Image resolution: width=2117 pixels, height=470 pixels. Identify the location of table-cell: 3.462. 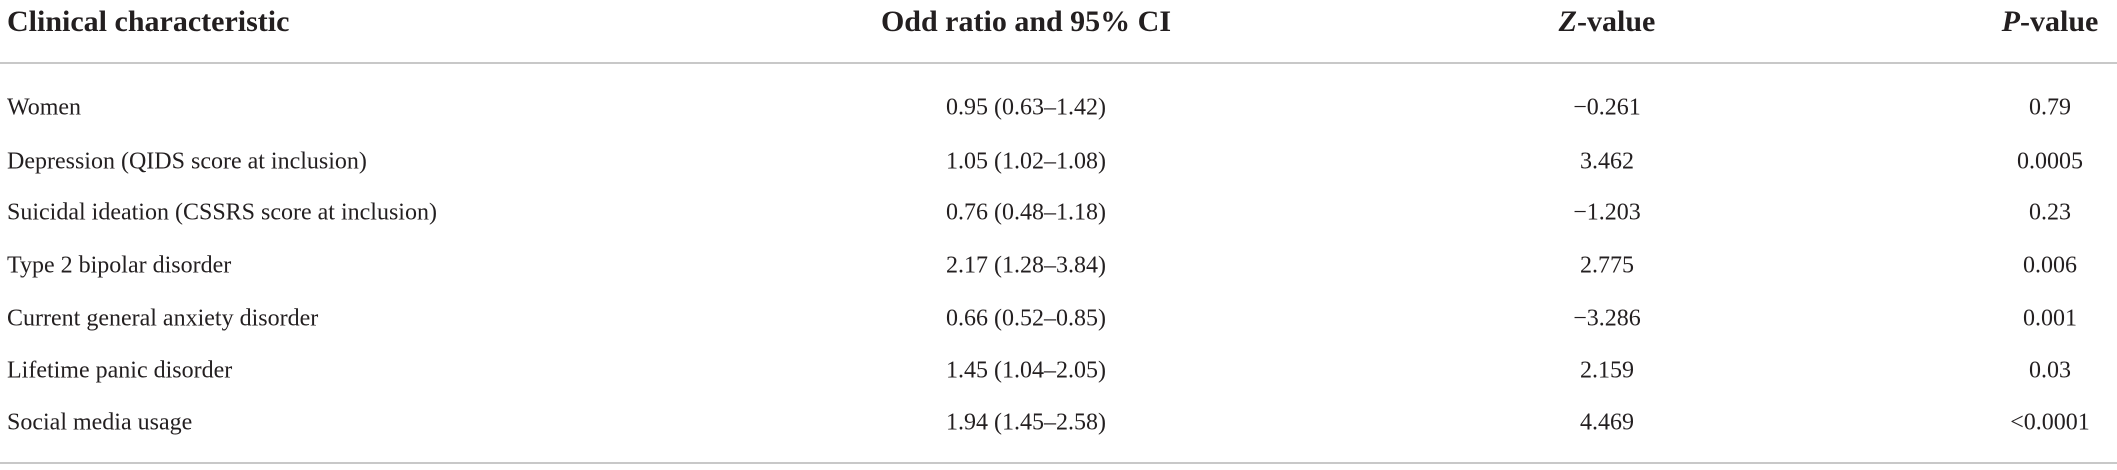
(1607, 161).